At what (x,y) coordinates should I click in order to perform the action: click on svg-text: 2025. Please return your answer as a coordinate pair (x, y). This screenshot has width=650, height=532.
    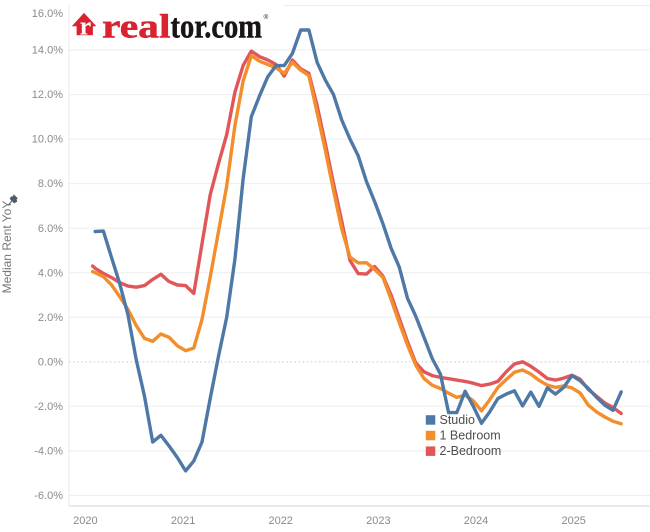
    Looking at the image, I should click on (573, 521).